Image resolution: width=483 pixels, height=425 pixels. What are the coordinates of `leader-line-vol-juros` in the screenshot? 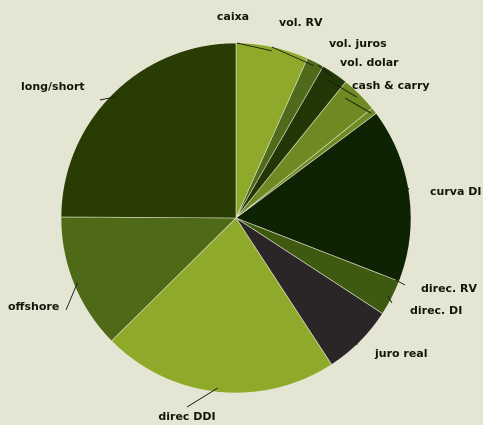 It's located at (325, 71).